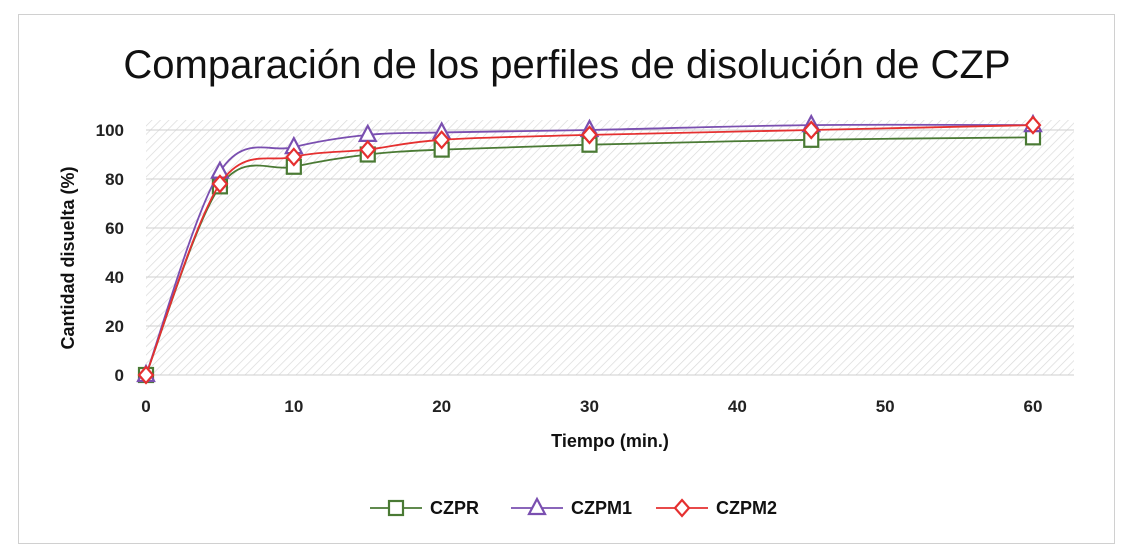 The width and height of the screenshot is (1134, 555). What do you see at coordinates (454, 508) in the screenshot?
I see `legend-label: CZPR` at bounding box center [454, 508].